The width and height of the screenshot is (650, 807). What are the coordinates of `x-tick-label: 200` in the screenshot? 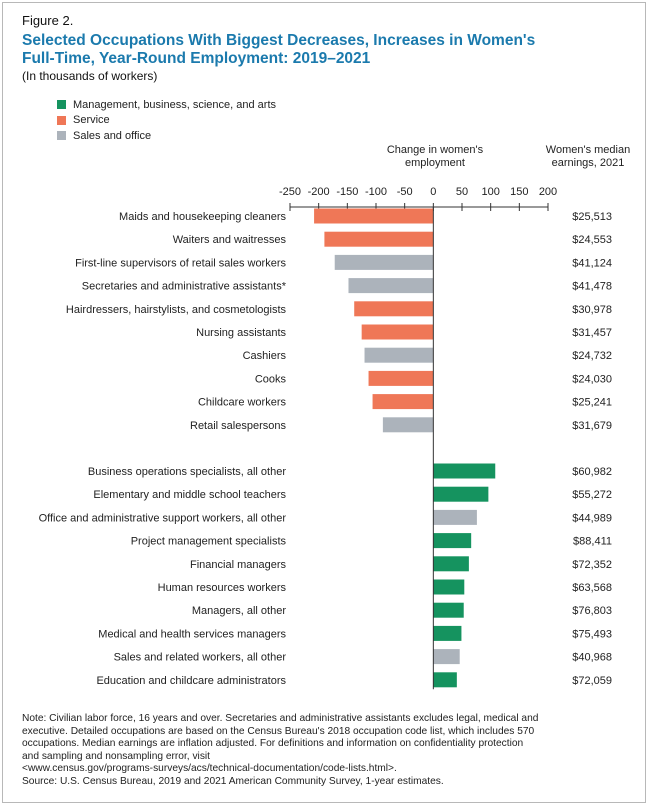 It's located at (548, 192).